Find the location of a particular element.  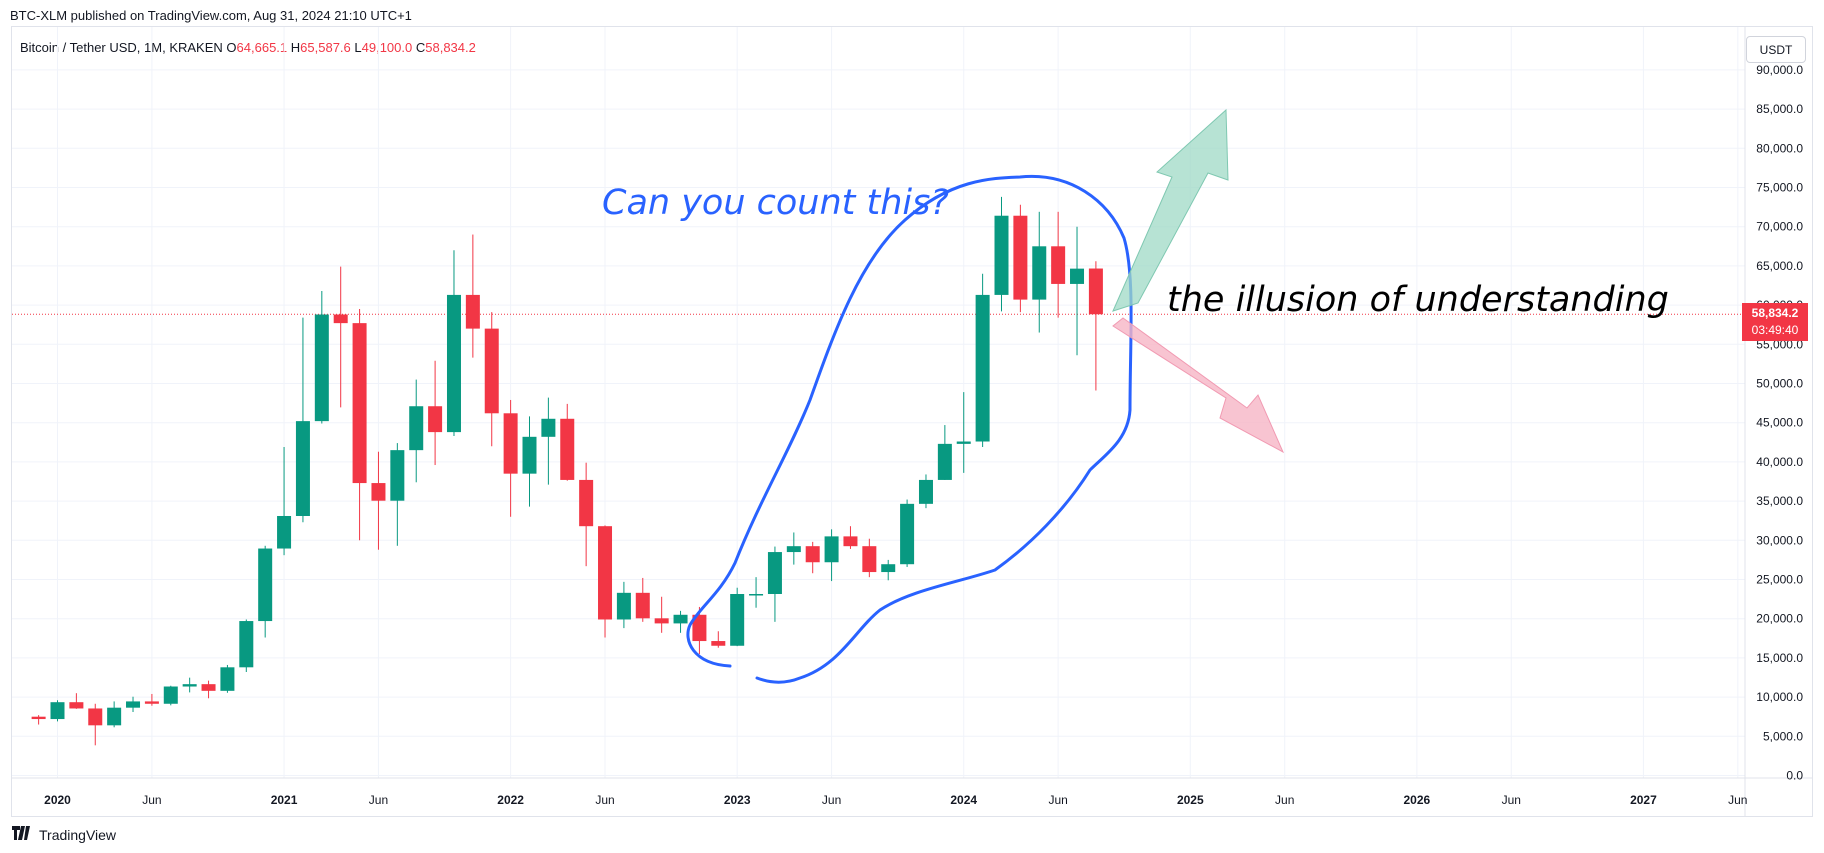

last-price-badge: 58,834.2 03:49:40 is located at coordinates (1775, 322).